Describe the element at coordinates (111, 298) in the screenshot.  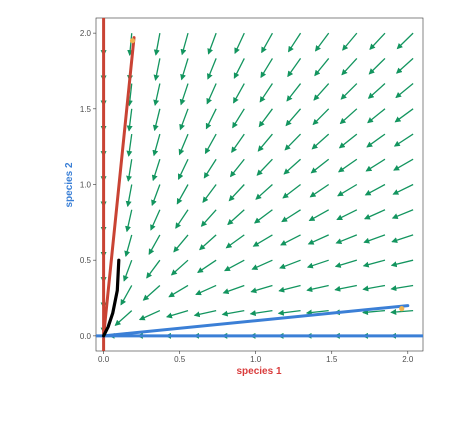
I see `trajectory-line` at that location.